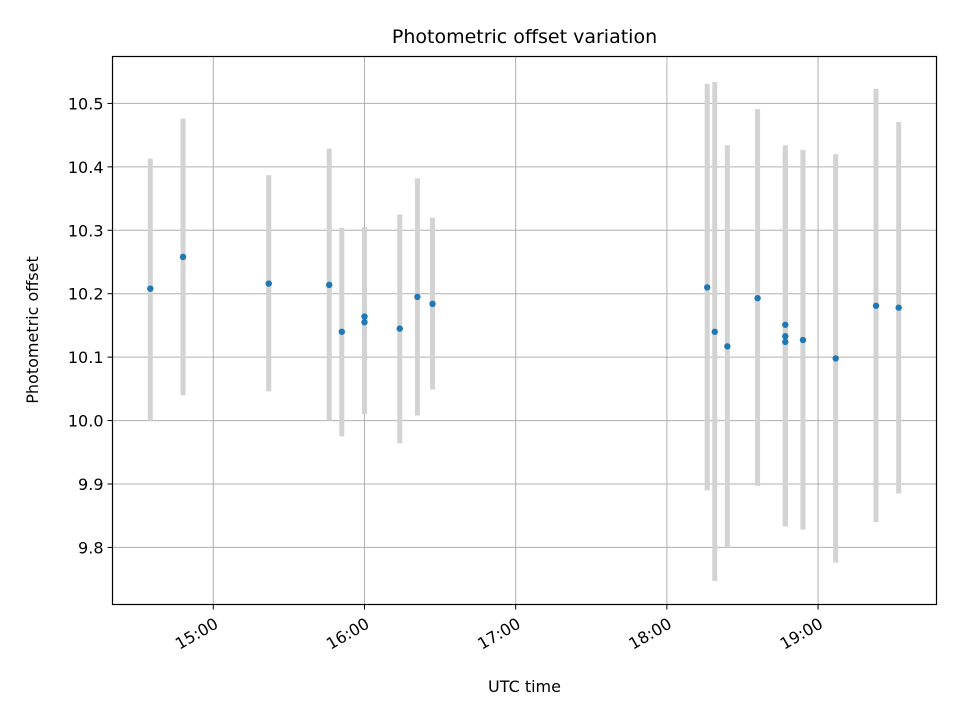 This screenshot has width=960, height=720. Describe the element at coordinates (86, 103) in the screenshot. I see `y-tick-label: 10.5` at that location.